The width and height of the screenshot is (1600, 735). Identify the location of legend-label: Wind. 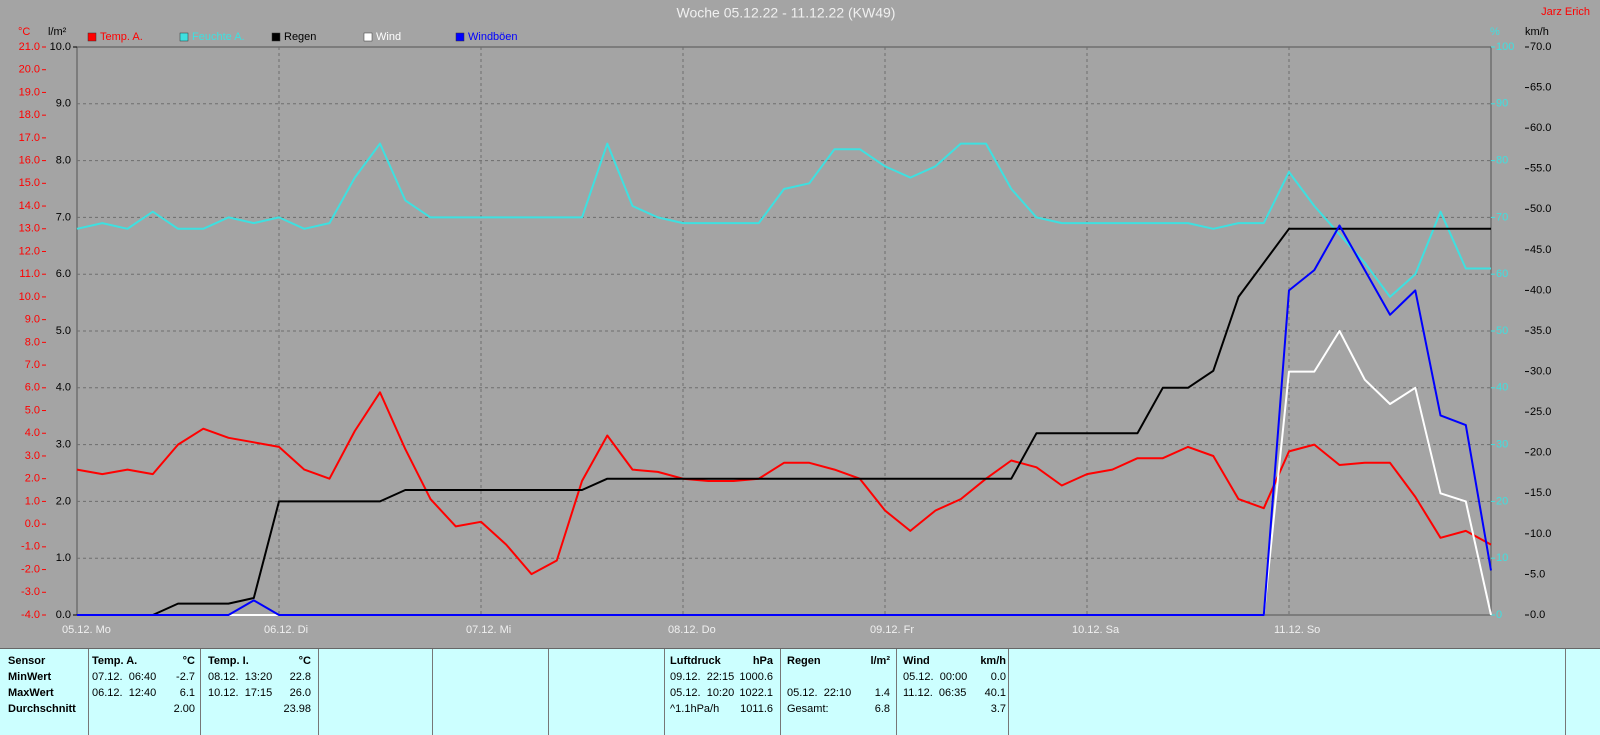
(388, 37).